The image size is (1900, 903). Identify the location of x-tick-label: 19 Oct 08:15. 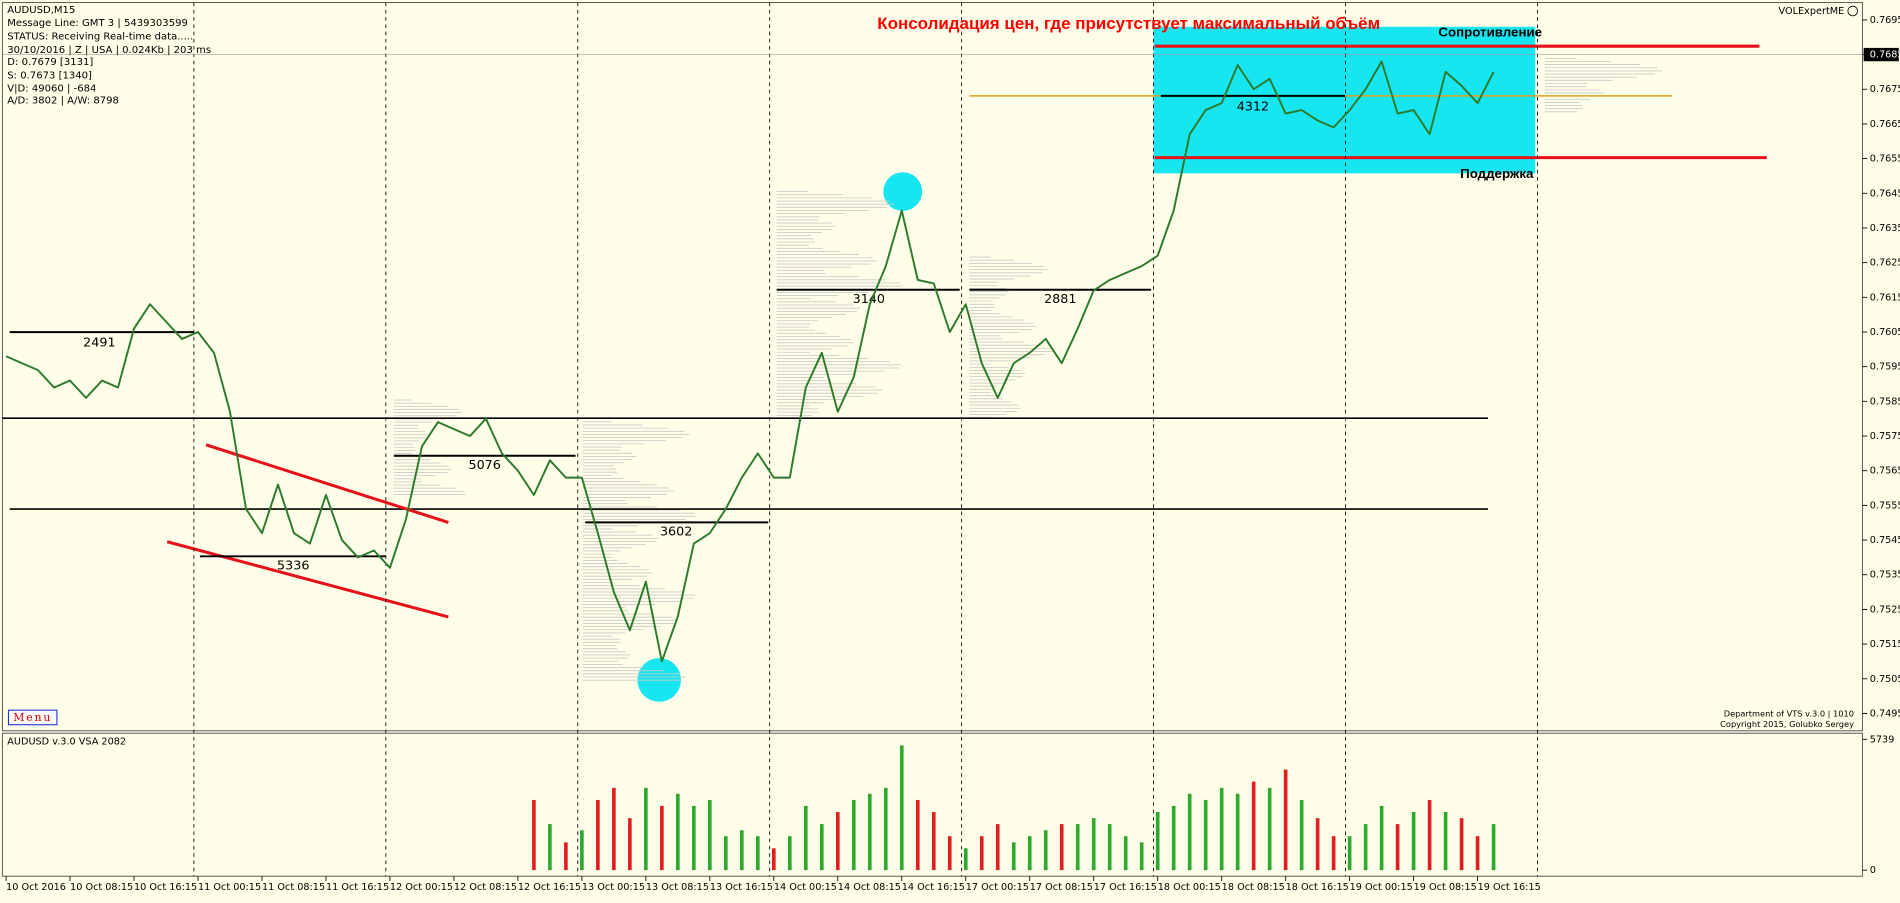
(1445, 887).